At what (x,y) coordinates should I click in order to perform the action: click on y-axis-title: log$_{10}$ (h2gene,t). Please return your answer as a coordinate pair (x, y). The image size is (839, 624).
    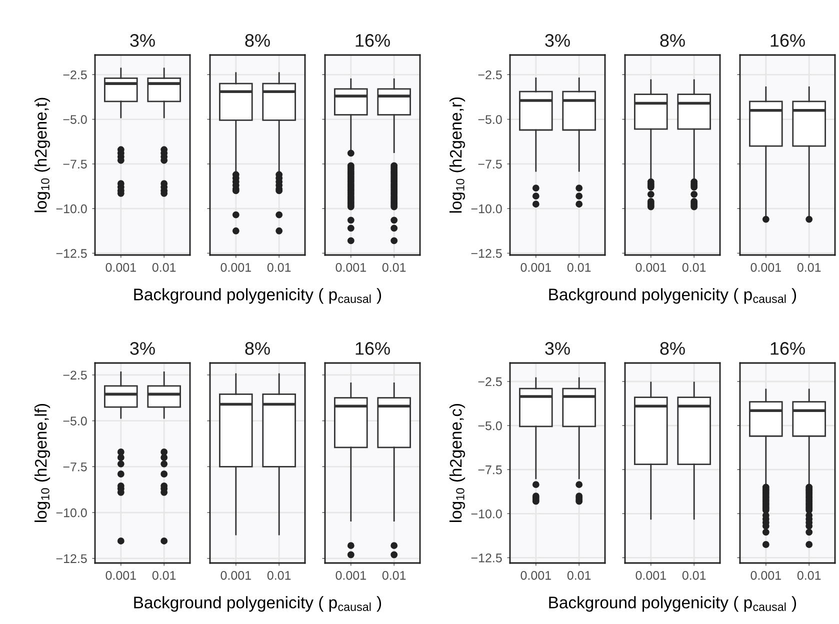
    Looking at the image, I should click on (42, 155).